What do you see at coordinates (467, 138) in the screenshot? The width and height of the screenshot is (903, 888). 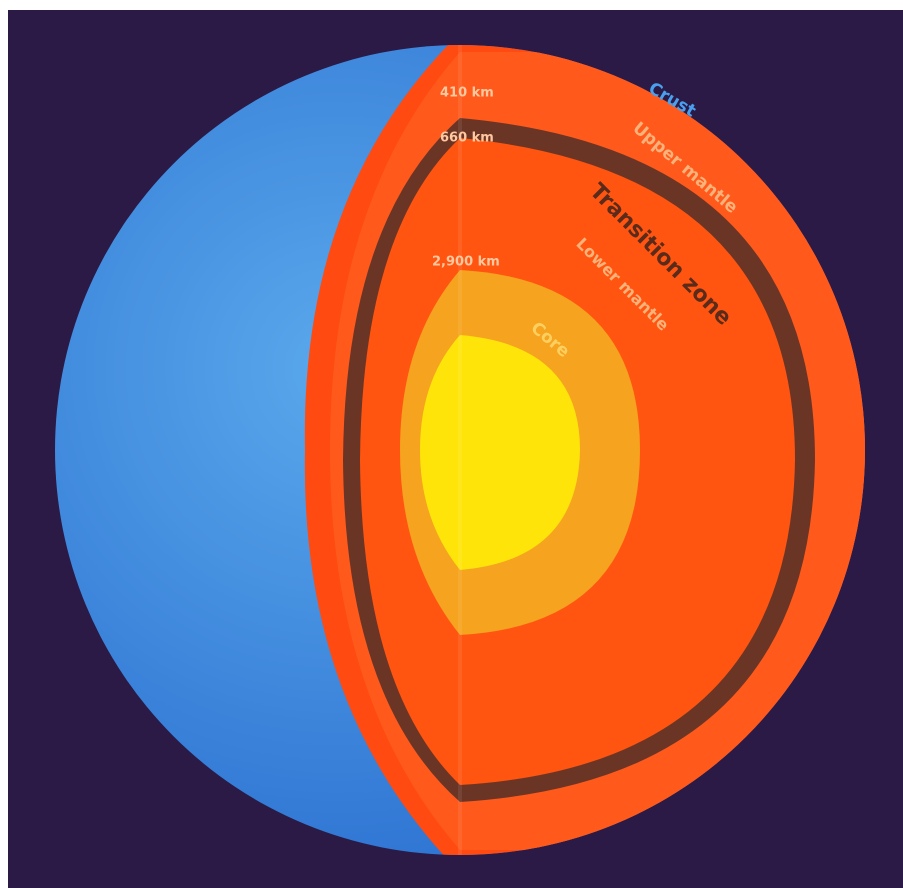 I see `depth-label: 660 km` at bounding box center [467, 138].